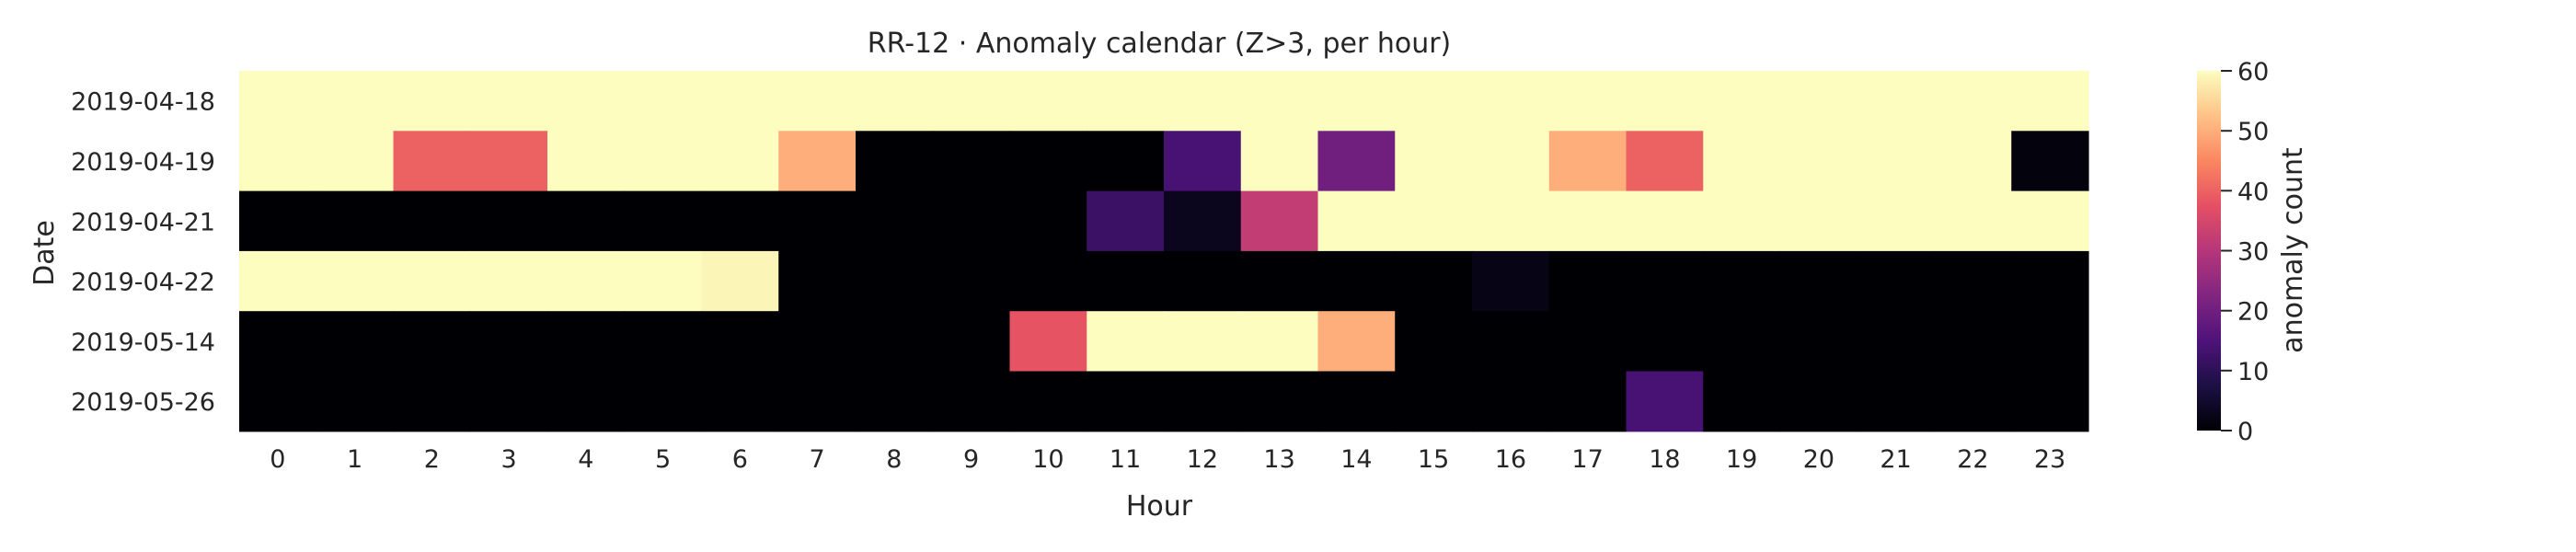 Image resolution: width=2576 pixels, height=552 pixels. What do you see at coordinates (971, 459) in the screenshot?
I see `x-tick-label: 9` at bounding box center [971, 459].